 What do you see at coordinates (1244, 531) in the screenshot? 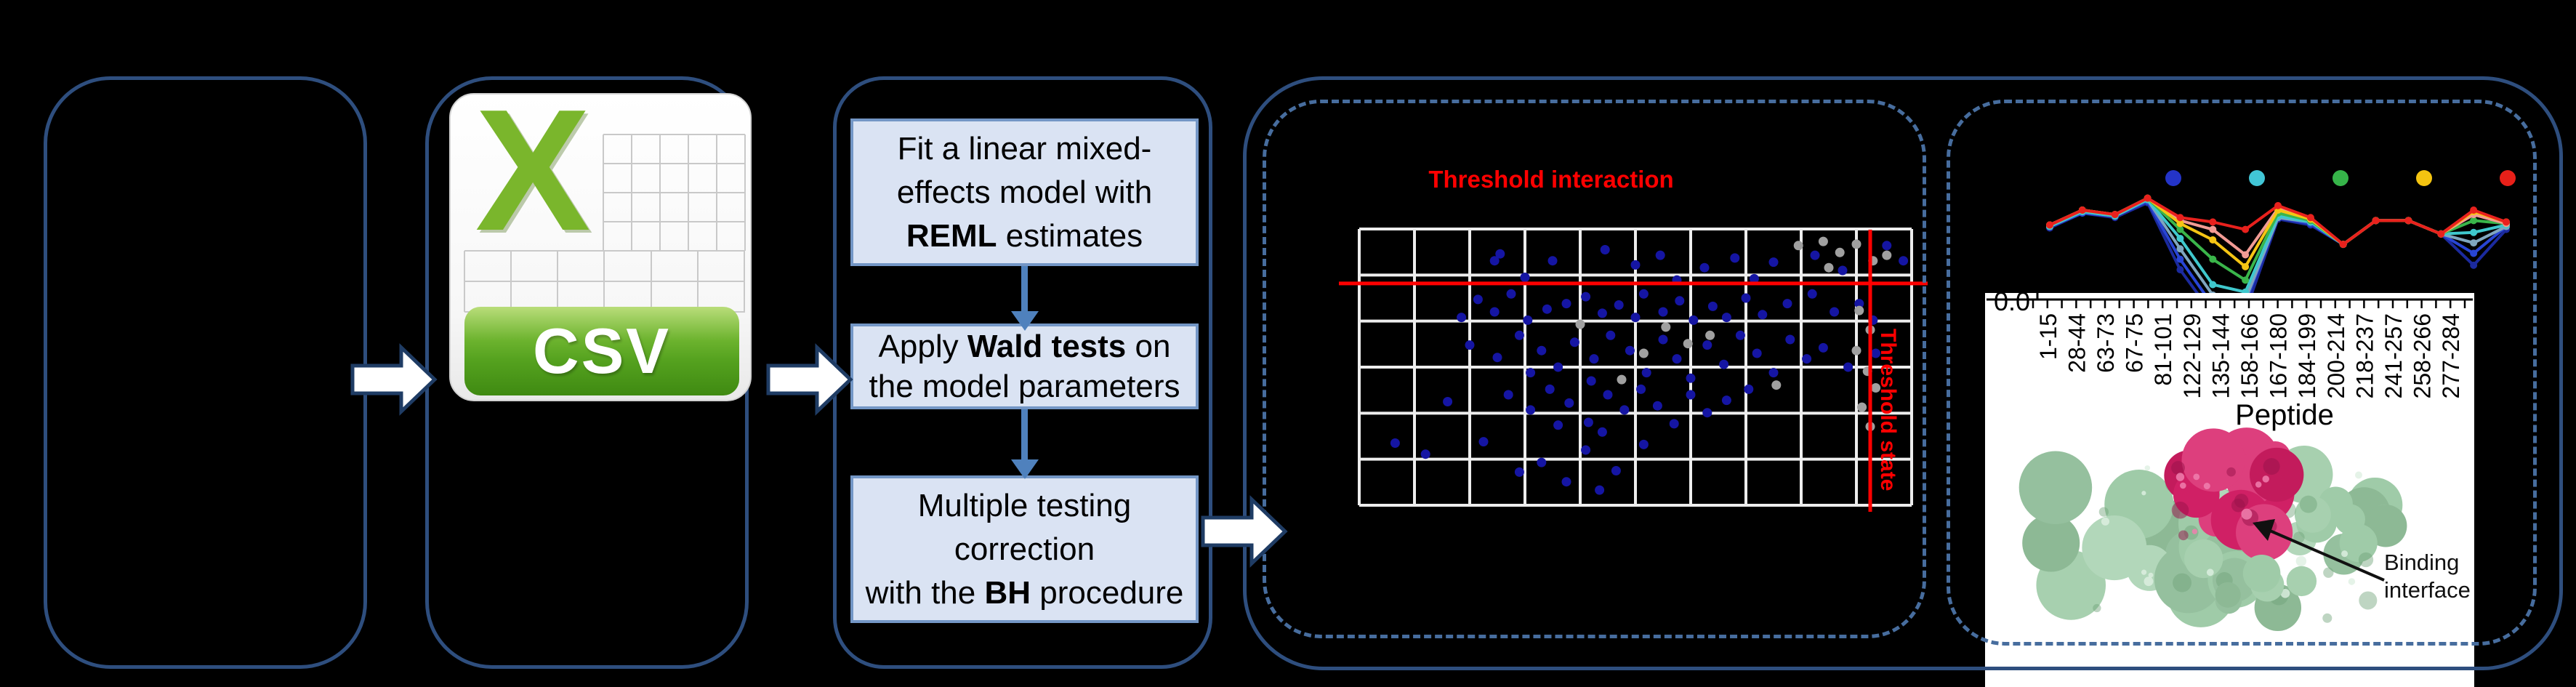
I see `flow-arrow-3-icon` at bounding box center [1244, 531].